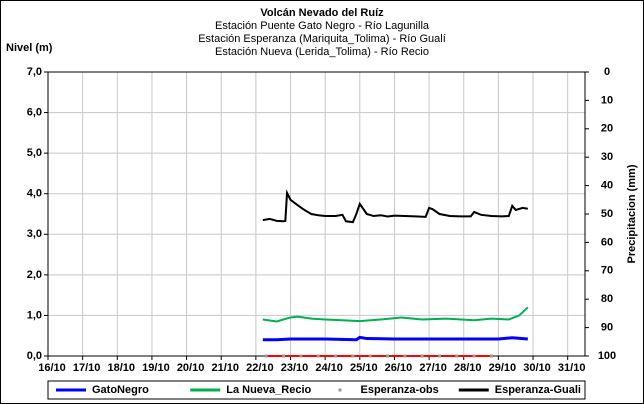  I want to click on y-tick-label: 0,0, so click(34, 356).